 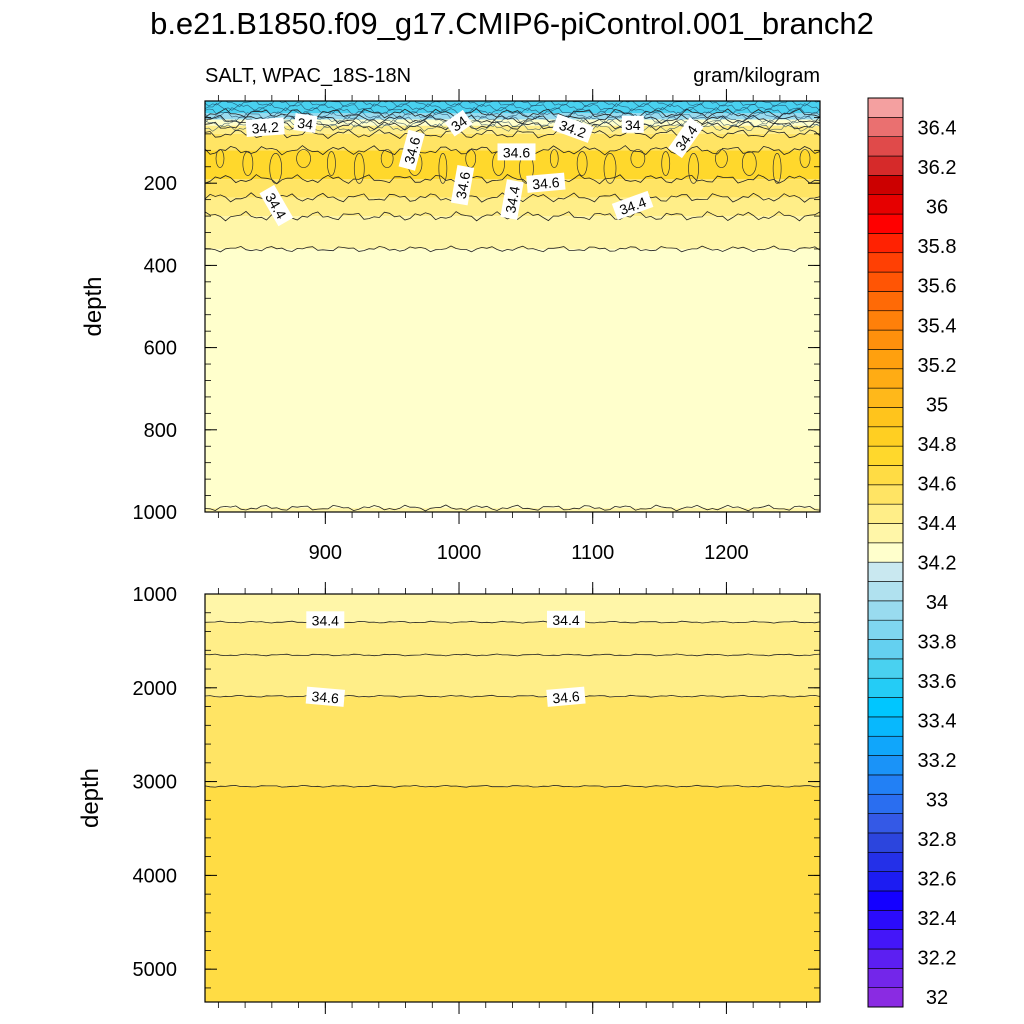 I want to click on x-tick-label: 1100, so click(x=592, y=553).